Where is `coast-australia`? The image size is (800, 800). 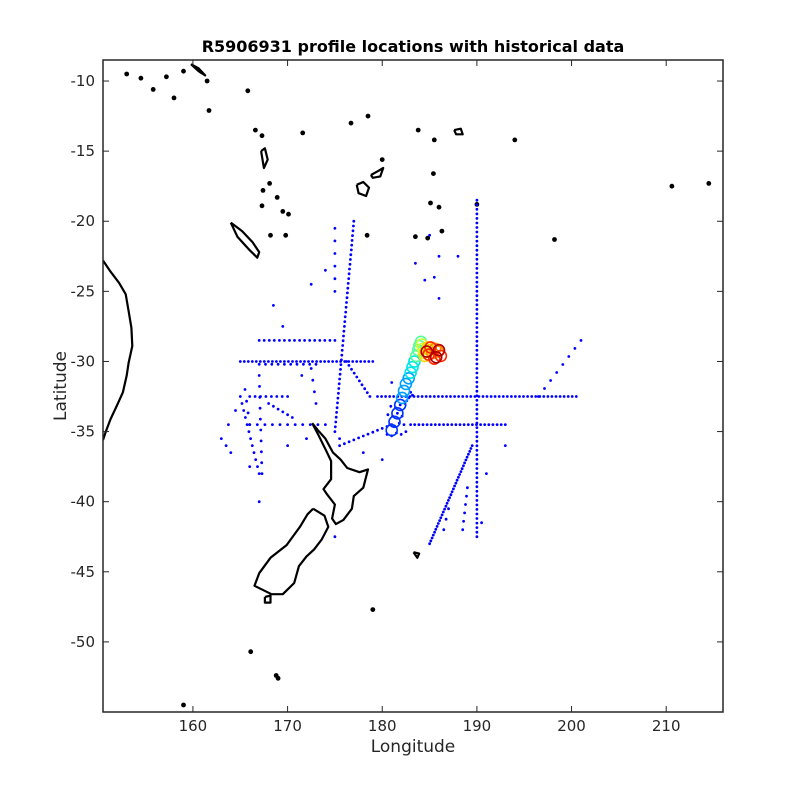
coast-australia is located at coordinates (118, 350).